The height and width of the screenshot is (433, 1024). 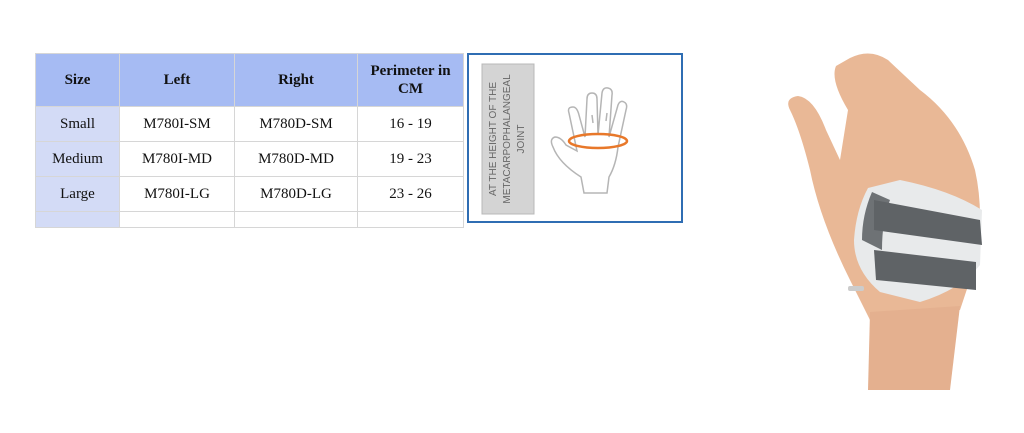 What do you see at coordinates (914, 348) in the screenshot?
I see `wrist` at bounding box center [914, 348].